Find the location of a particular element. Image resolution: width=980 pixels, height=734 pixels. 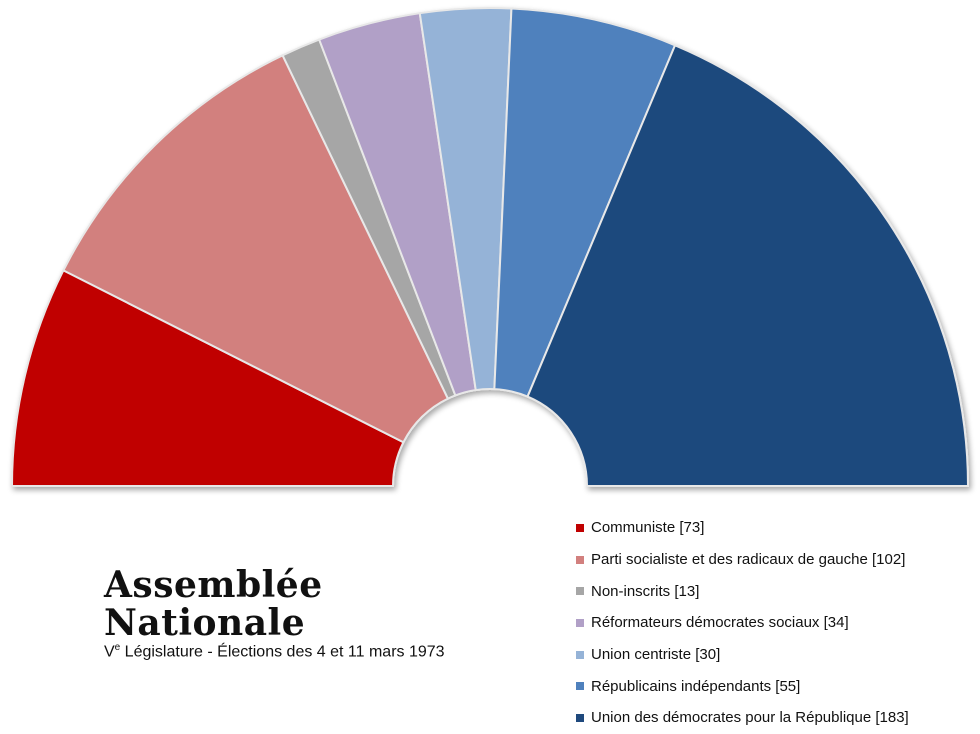

slice-r-publicains-ind-pendants is located at coordinates (585, 202).